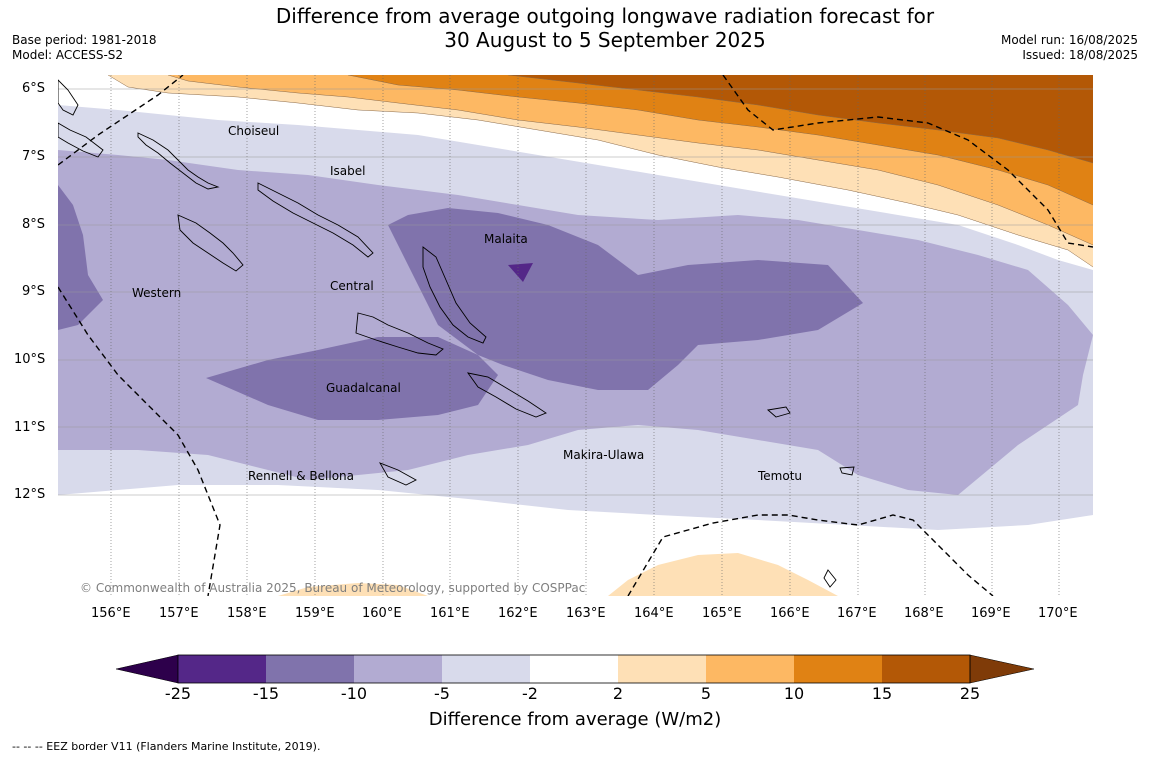 Image resolution: width=1150 pixels, height=758 pixels. I want to click on lat-label-8s: 8°S, so click(34, 224).